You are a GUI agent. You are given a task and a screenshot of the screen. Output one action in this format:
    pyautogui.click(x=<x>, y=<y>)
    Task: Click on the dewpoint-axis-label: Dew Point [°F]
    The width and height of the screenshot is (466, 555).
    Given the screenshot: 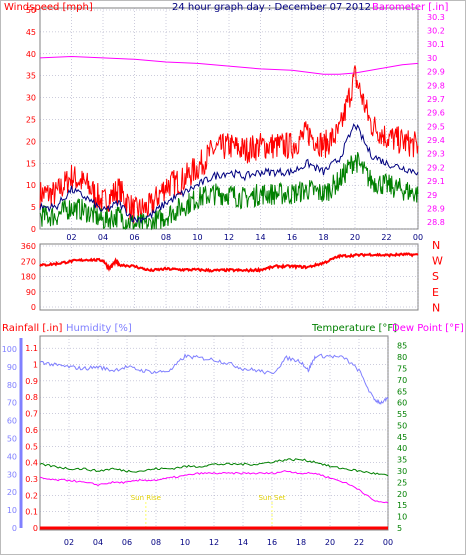 What is the action you would take?
    pyautogui.click(x=428, y=328)
    